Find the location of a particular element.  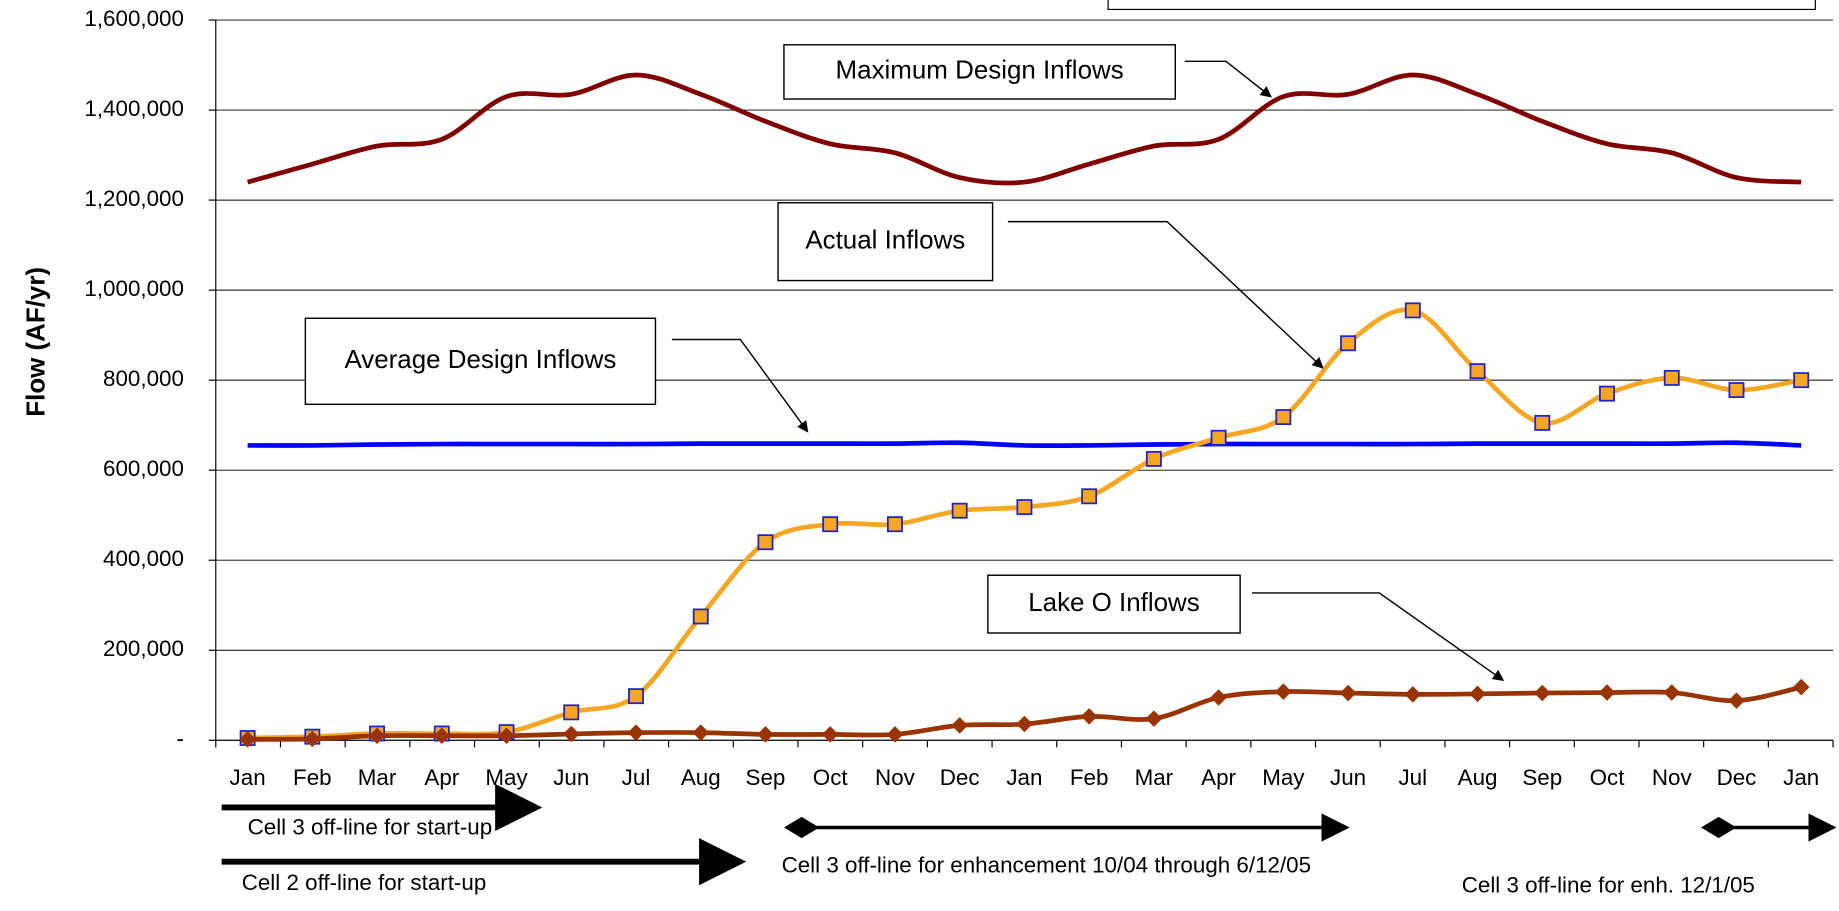

annotation: Cell 2 off-line for start-up is located at coordinates (364, 882).